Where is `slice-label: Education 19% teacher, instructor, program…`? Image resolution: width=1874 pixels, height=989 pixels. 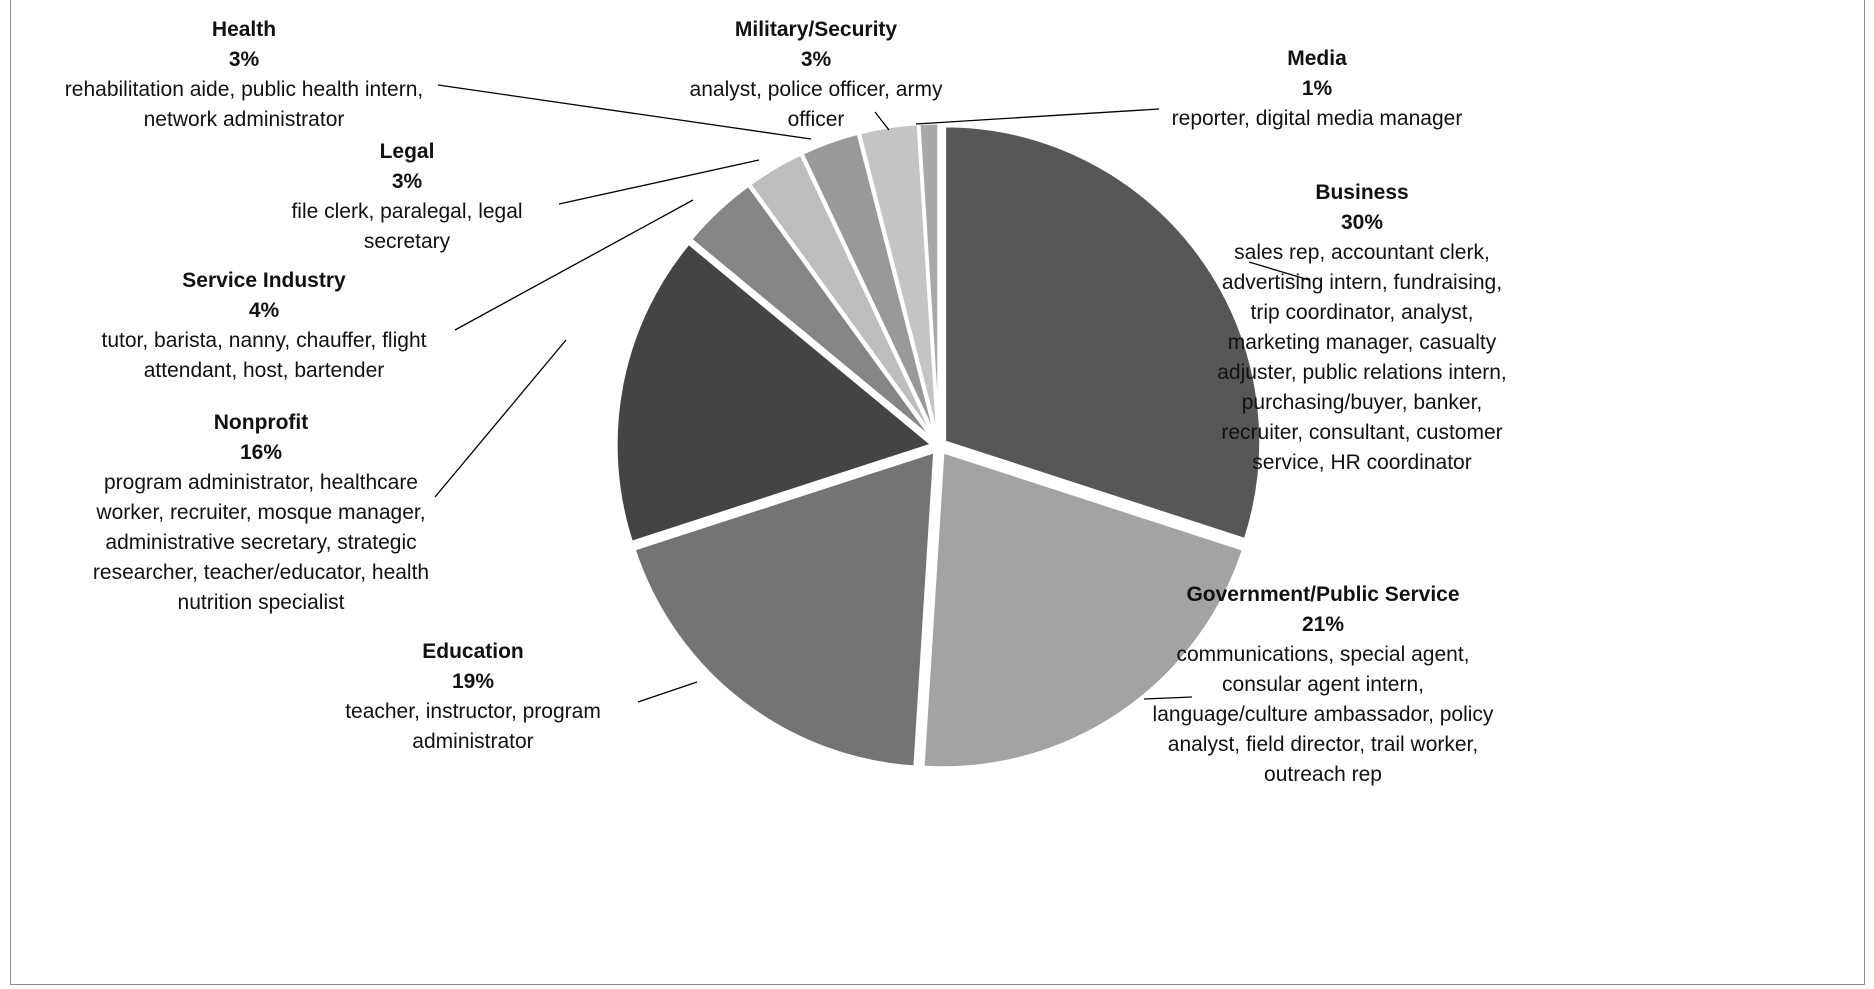 slice-label: Education 19% teacher, instructor, program… is located at coordinates (473, 697).